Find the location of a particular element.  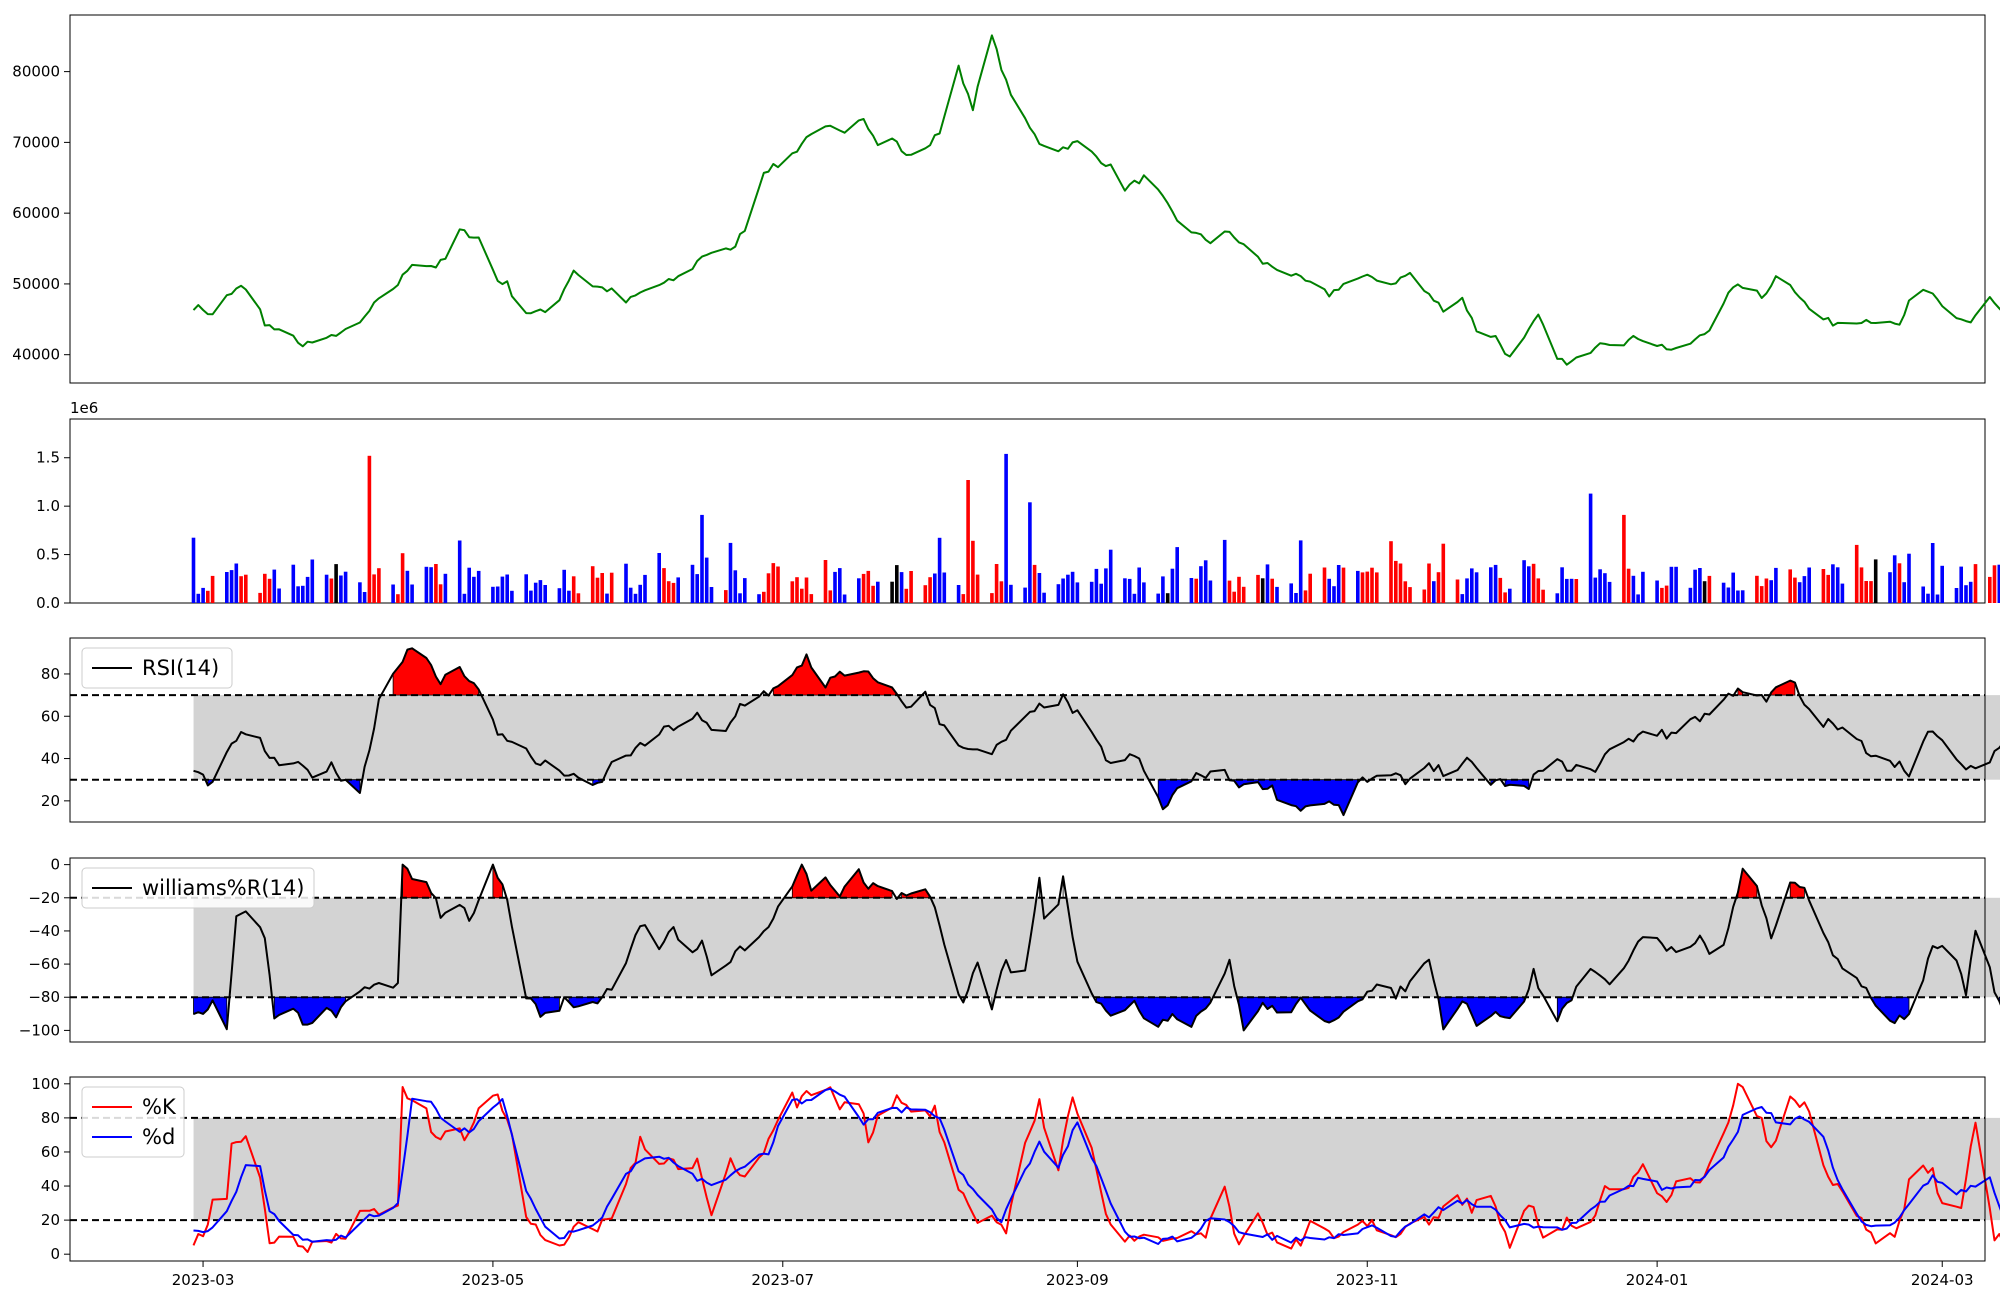

stochastic-k-line is located at coordinates (1096, 1167).